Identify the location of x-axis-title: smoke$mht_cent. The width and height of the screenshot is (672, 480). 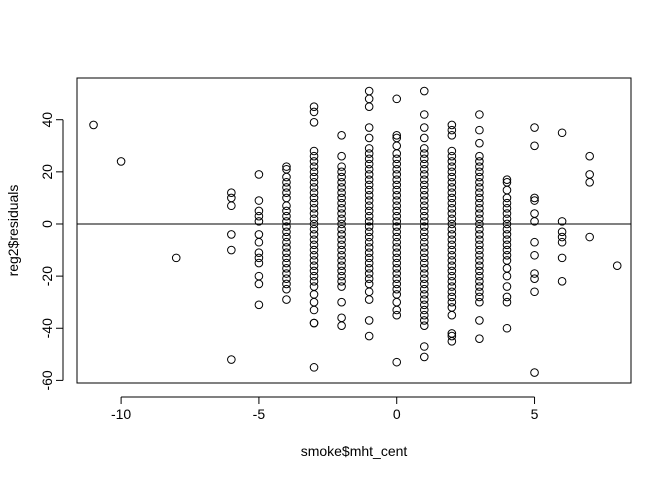
(354, 451).